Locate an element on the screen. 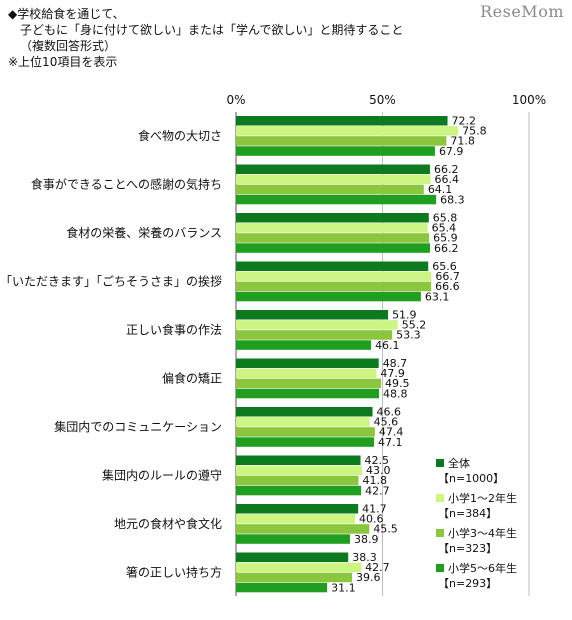  legend-series-name: 全体 is located at coordinates (459, 463).